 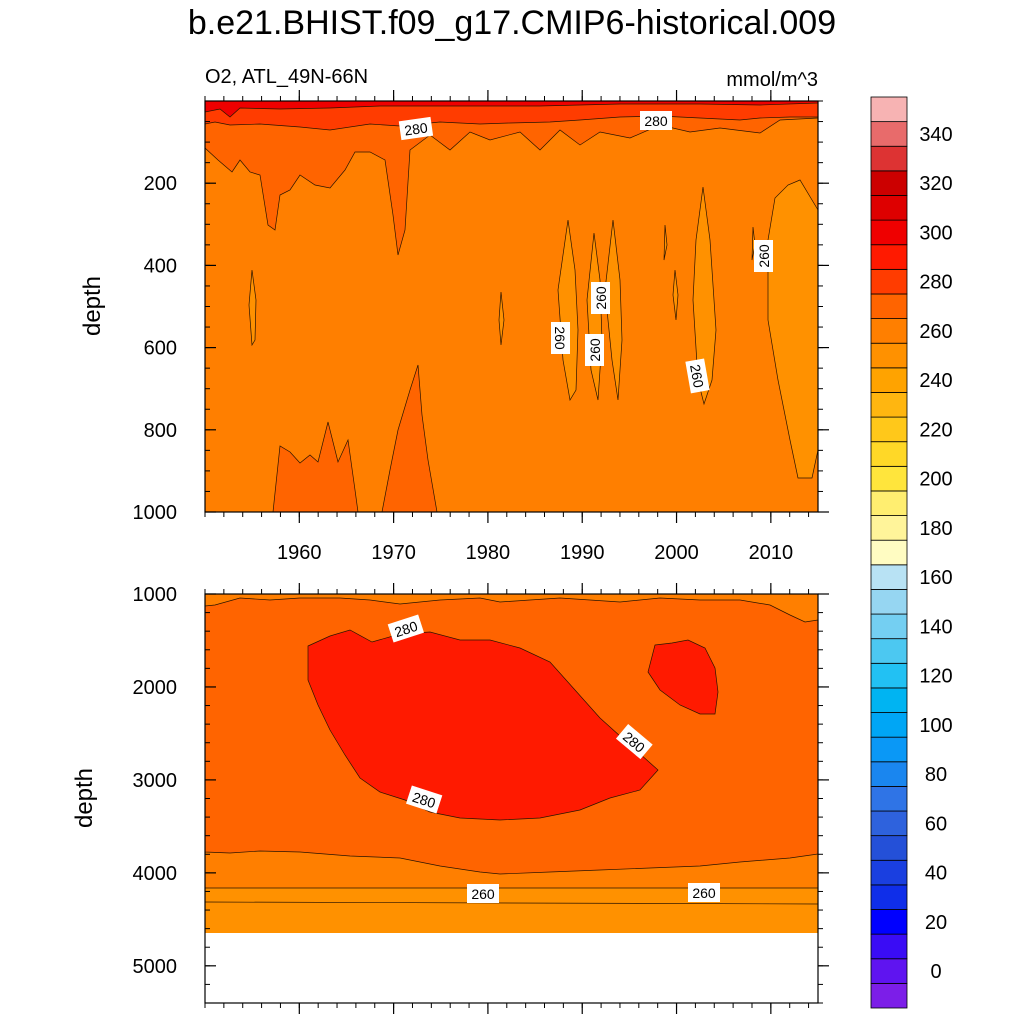 I want to click on ytick-label: 5000, so click(x=155, y=967).